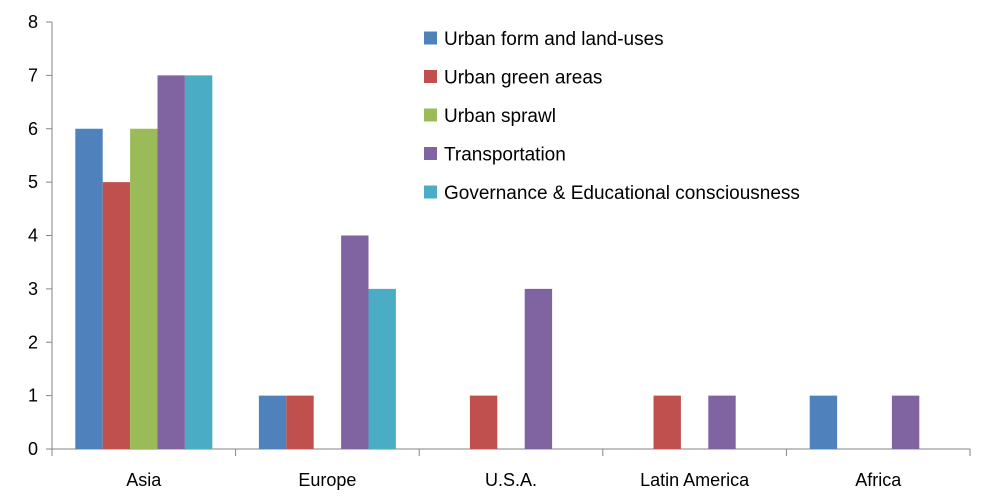  I want to click on x-tick-label: U.S.A., so click(511, 480).